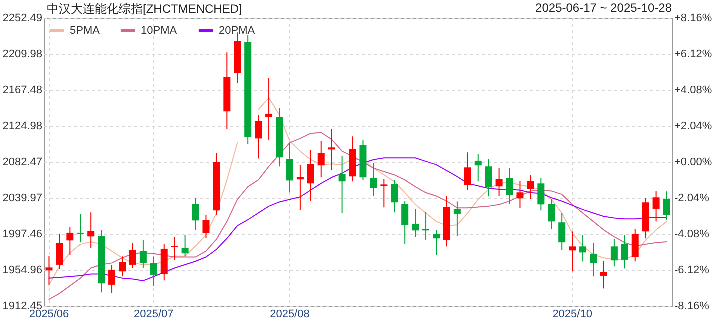 Image resolution: width=720 pixels, height=320 pixels. I want to click on chart-title: 中汉大连能化综指[ZHCTMENCHED], so click(144, 9).